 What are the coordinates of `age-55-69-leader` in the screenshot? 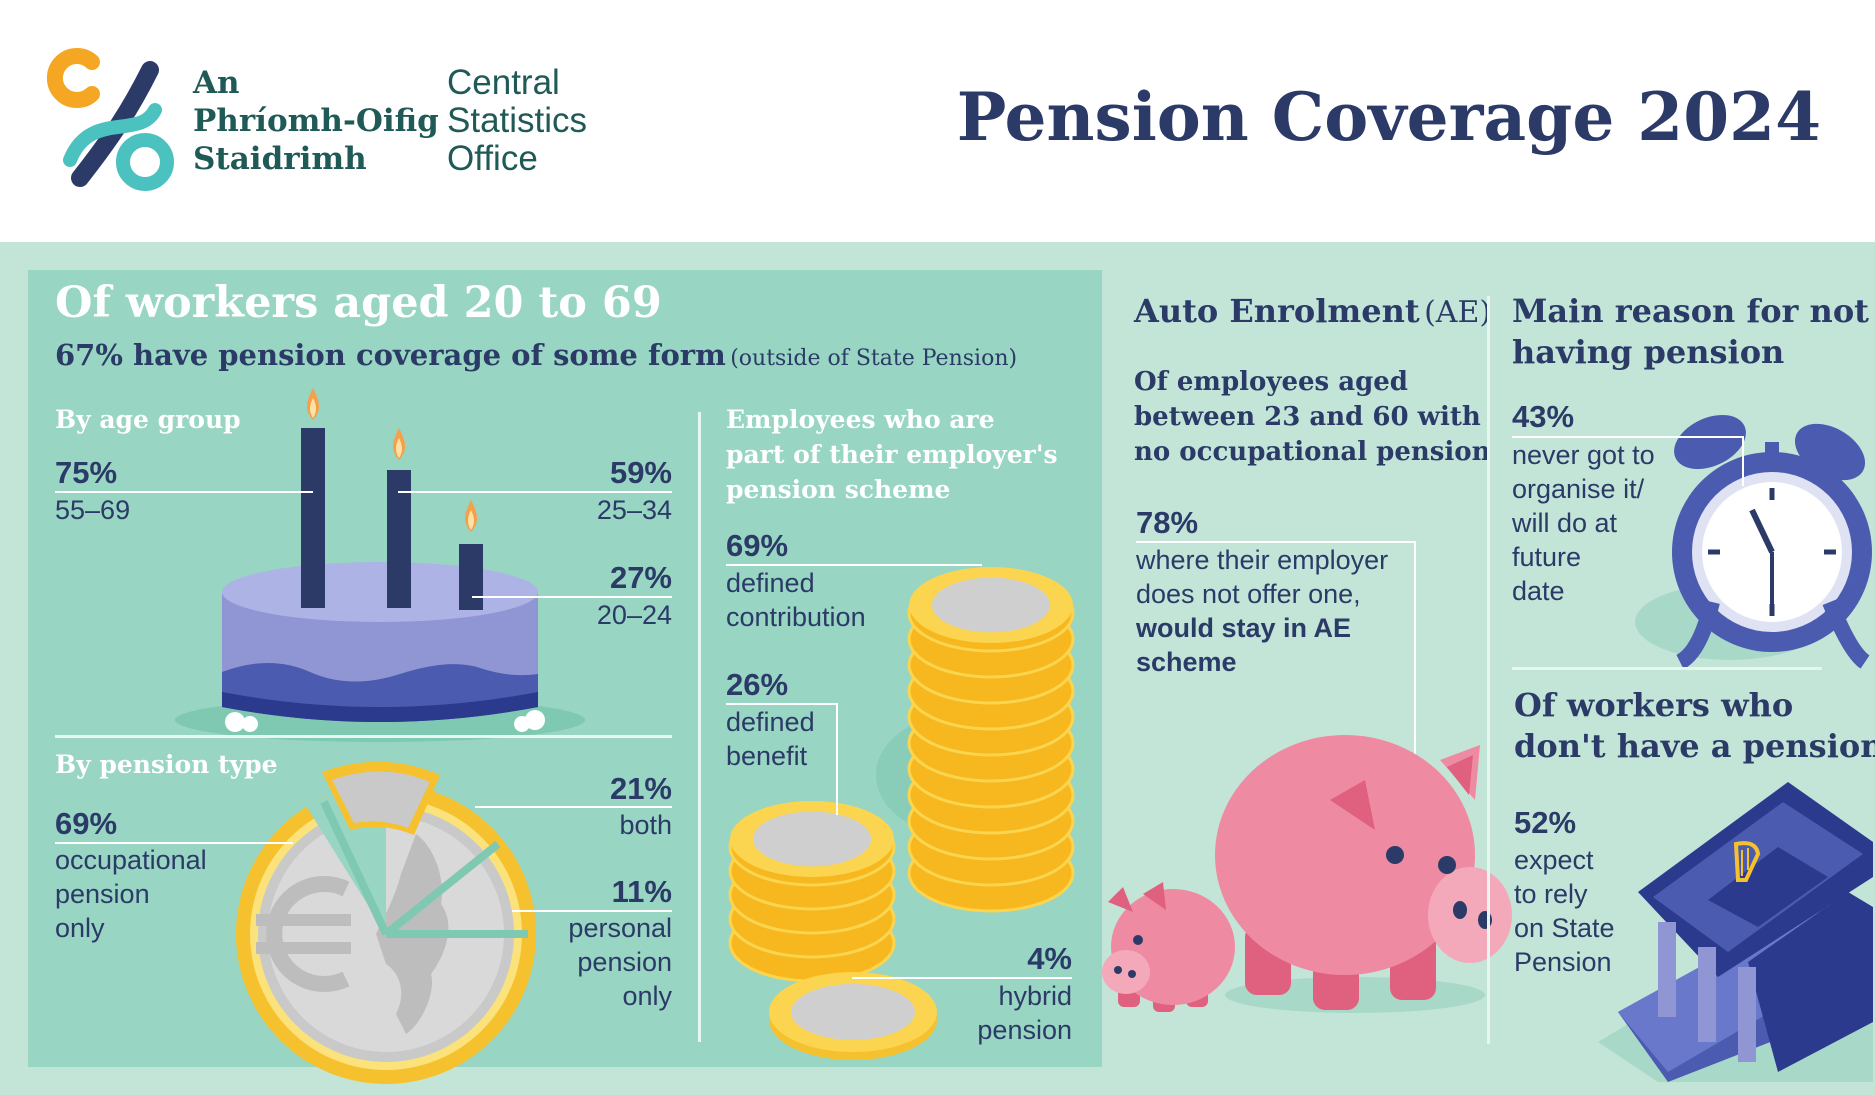 It's located at (184, 492).